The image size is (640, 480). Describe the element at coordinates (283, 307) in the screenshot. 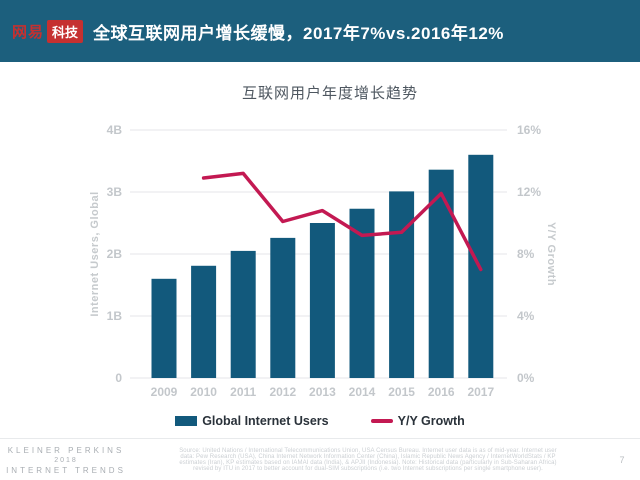

I see `bar-2012` at that location.